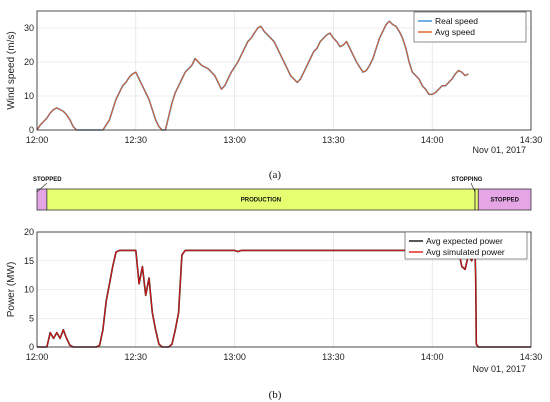 The height and width of the screenshot is (402, 550). Describe the element at coordinates (11, 290) in the screenshot. I see `y-axis-label: Power (MW)` at that location.